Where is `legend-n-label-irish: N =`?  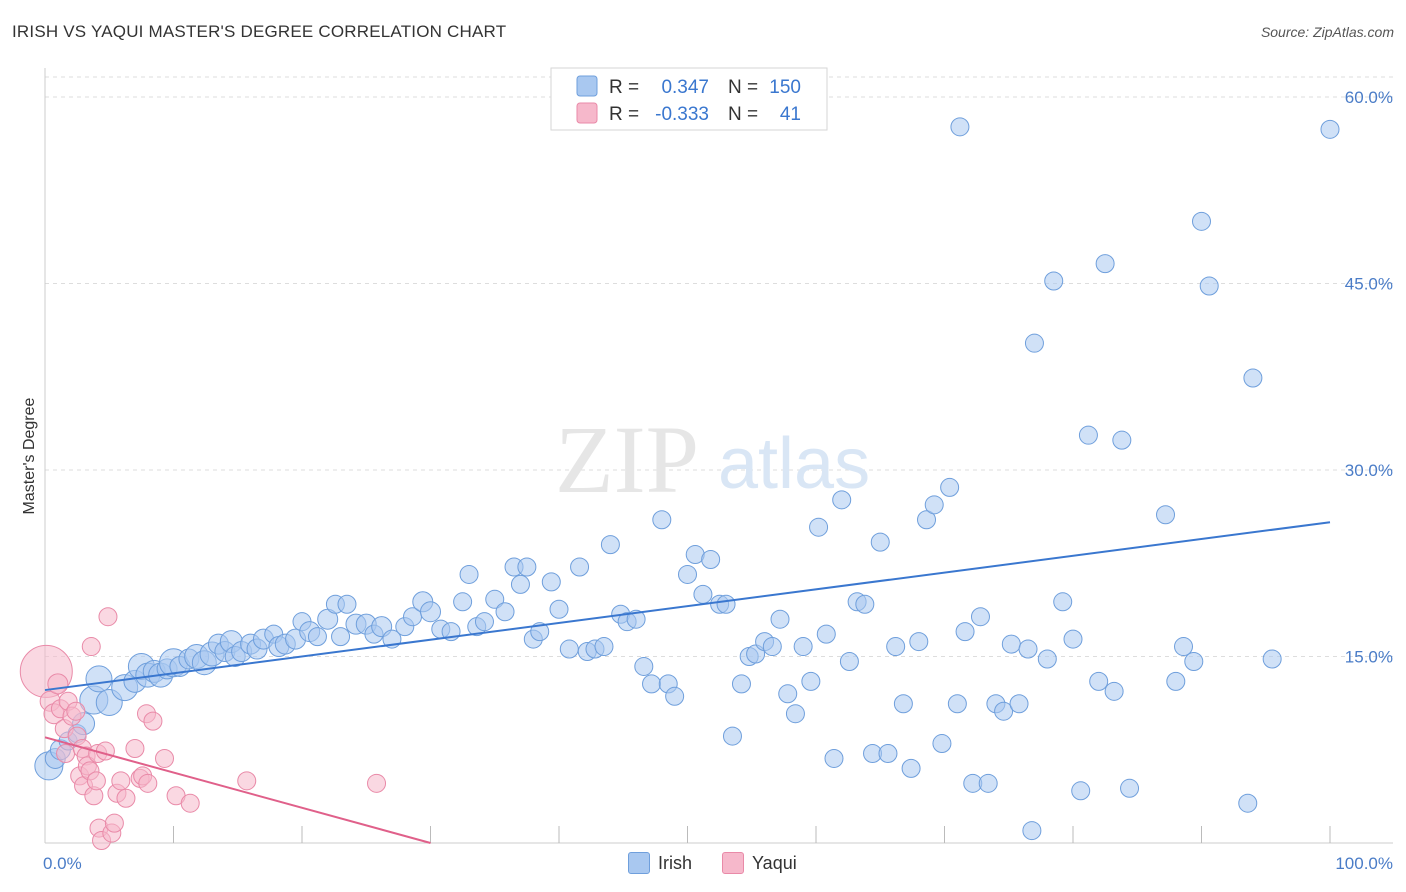 legend-n-label-irish: N = is located at coordinates (743, 87).